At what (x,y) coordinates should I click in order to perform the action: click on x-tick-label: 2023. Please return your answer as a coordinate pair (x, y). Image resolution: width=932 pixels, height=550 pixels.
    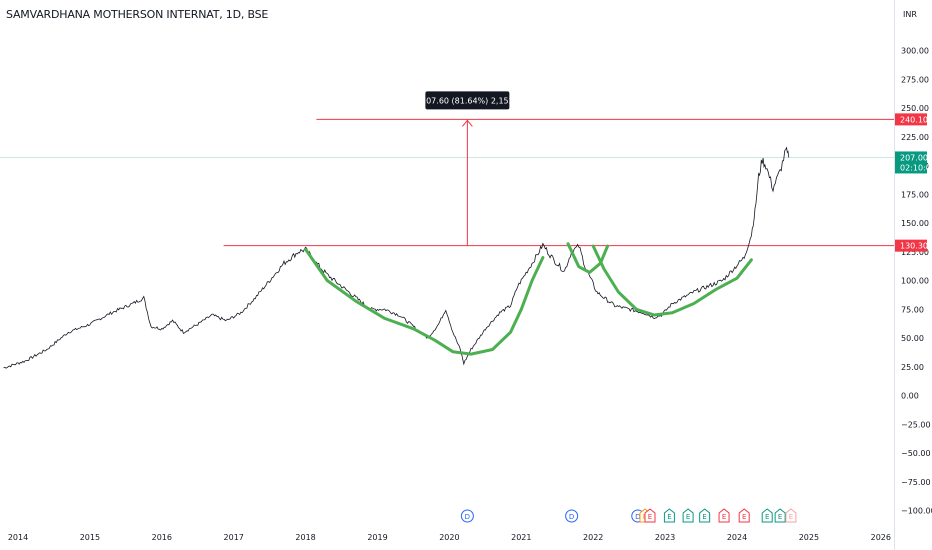
    Looking at the image, I should click on (665, 537).